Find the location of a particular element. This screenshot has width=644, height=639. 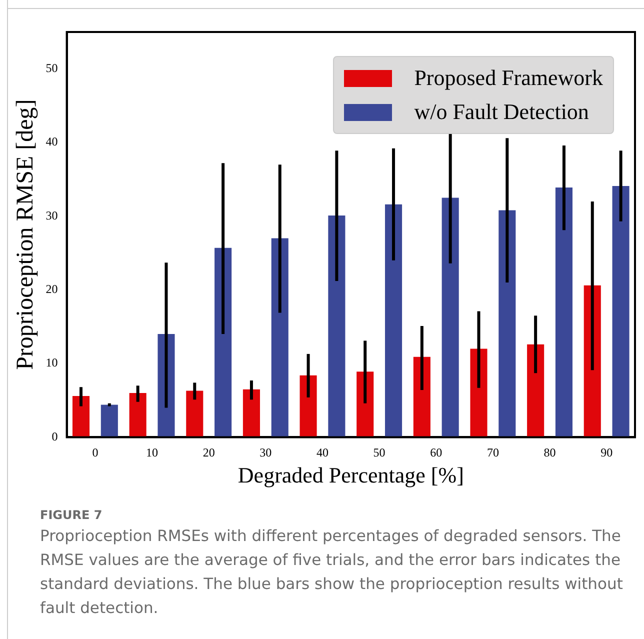

x-tick-label: 60 is located at coordinates (436, 453).